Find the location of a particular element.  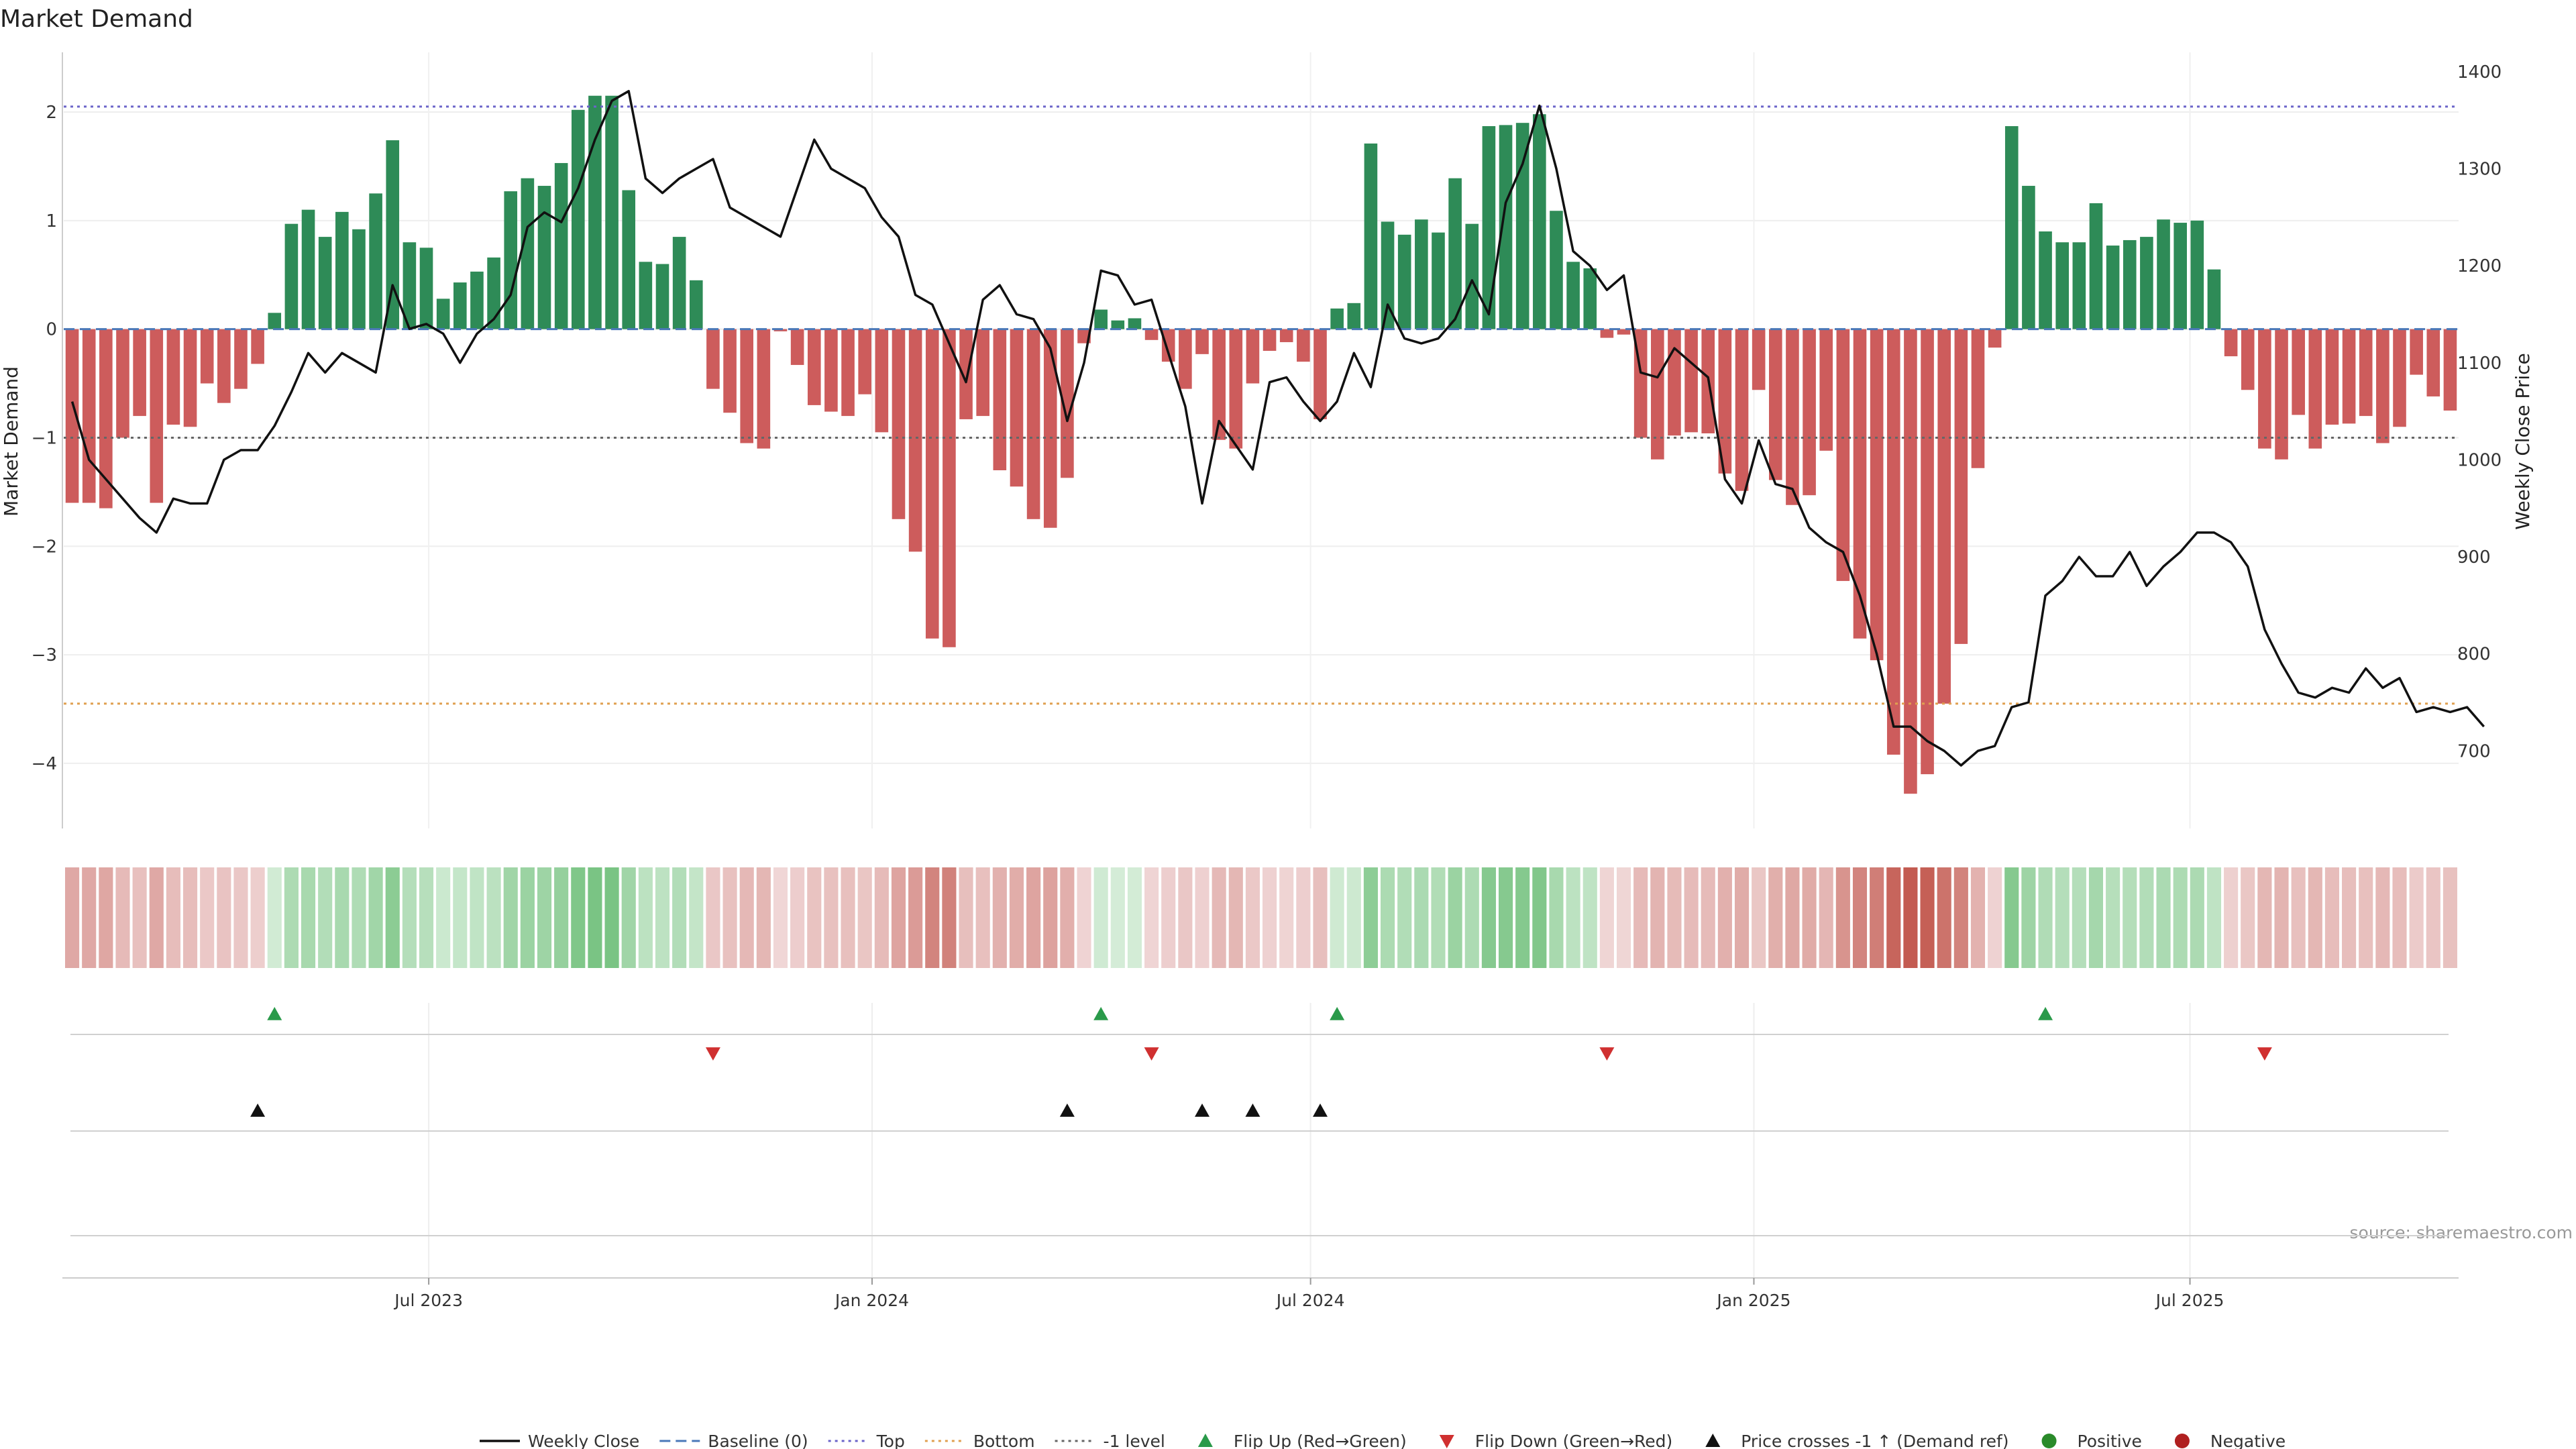

event-marker-rows is located at coordinates (1259, 1121).